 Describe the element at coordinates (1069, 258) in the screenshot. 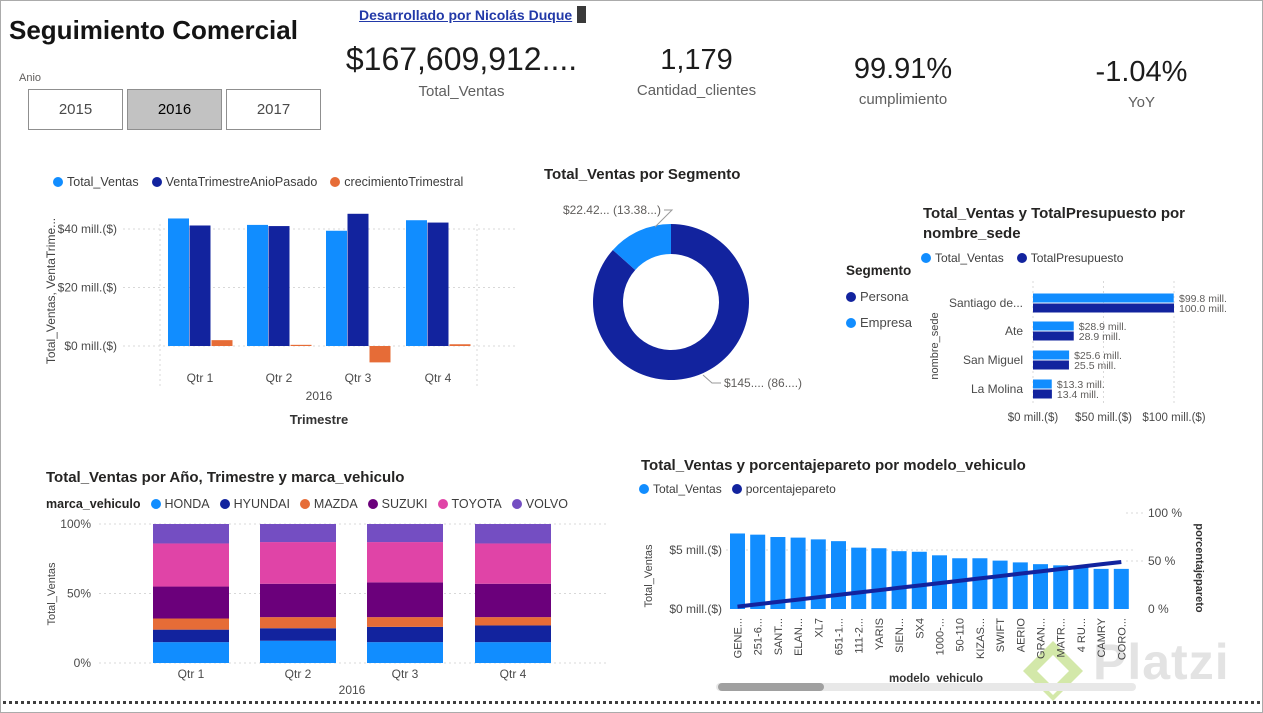

I see `legend-item: TotalPresupuesto` at that location.